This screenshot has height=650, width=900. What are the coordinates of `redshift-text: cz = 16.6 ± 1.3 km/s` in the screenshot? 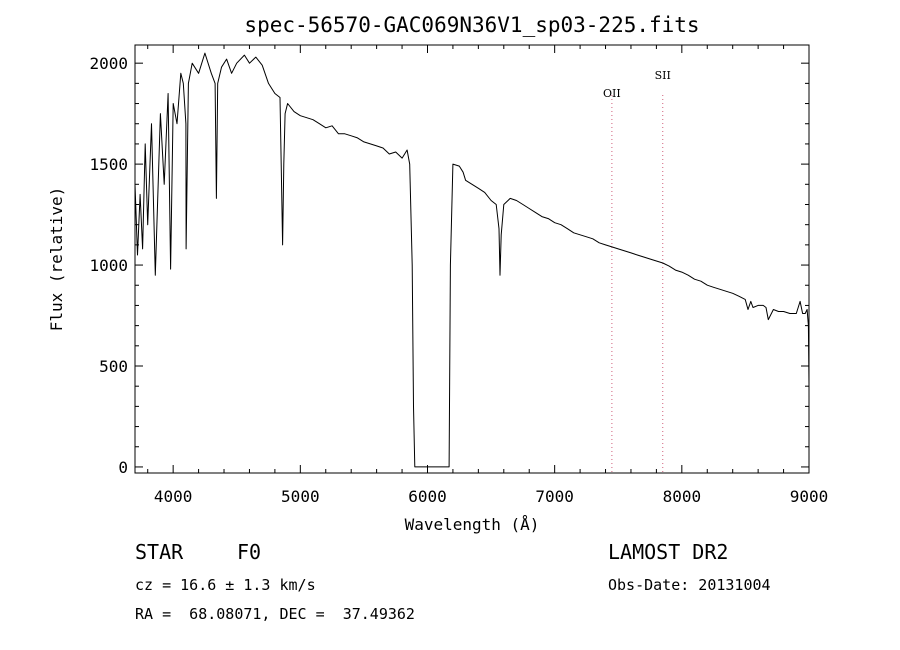 It's located at (225, 585).